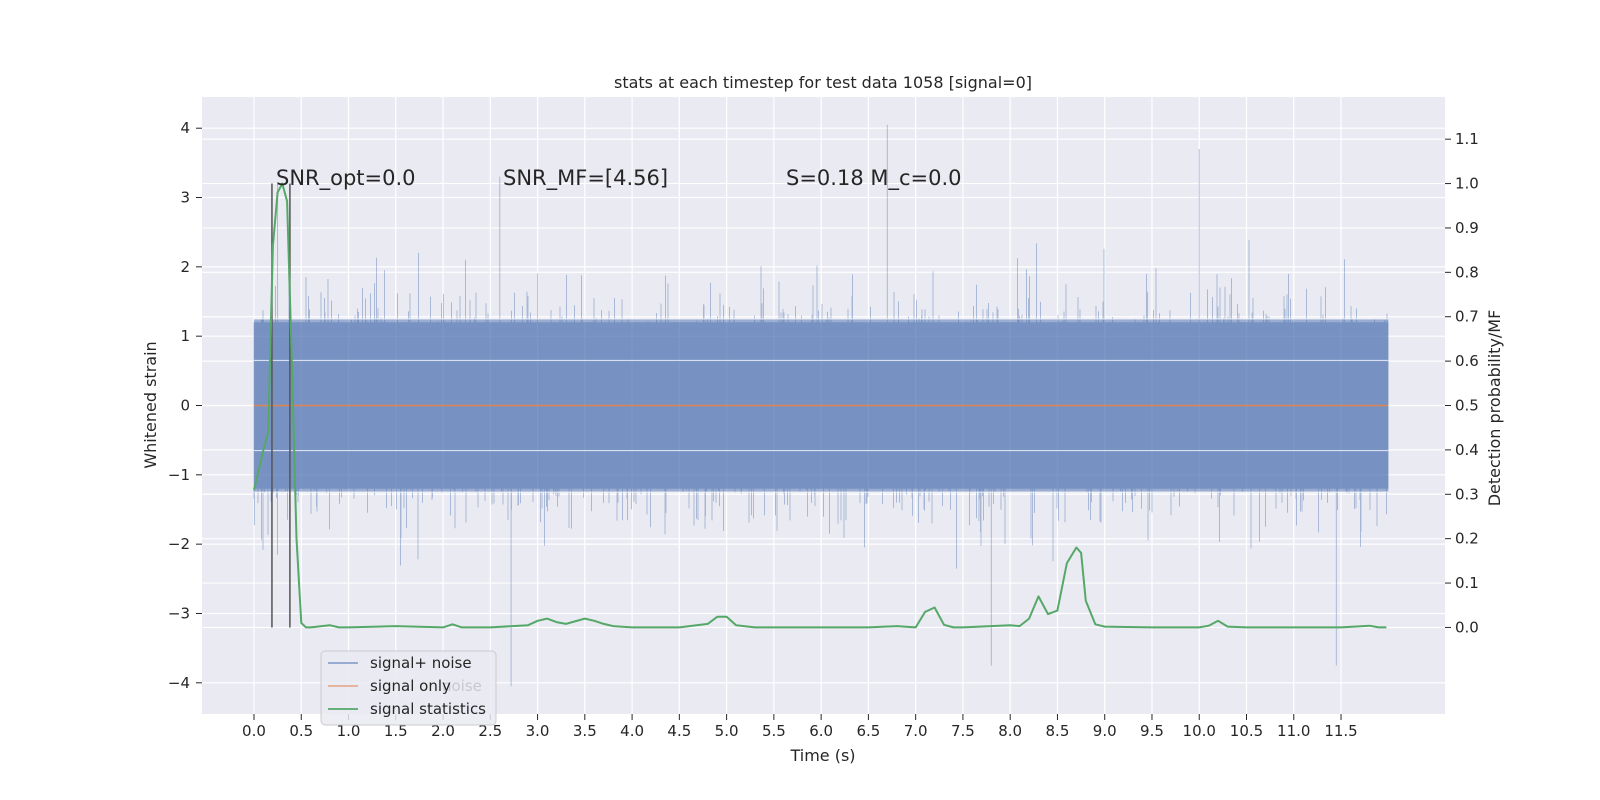 The height and width of the screenshot is (800, 1600). Describe the element at coordinates (185, 198) in the screenshot. I see `y-left-tick-label-7: 3` at that location.